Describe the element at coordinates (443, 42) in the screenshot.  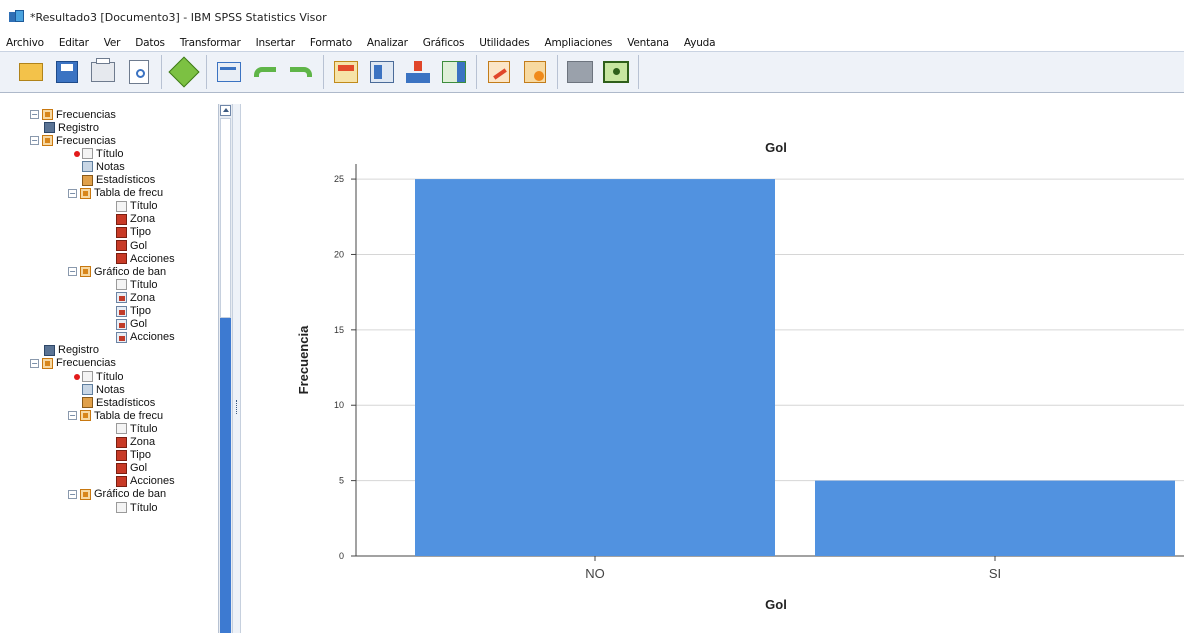
I see `menu-graficos: Gráficos` at that location.